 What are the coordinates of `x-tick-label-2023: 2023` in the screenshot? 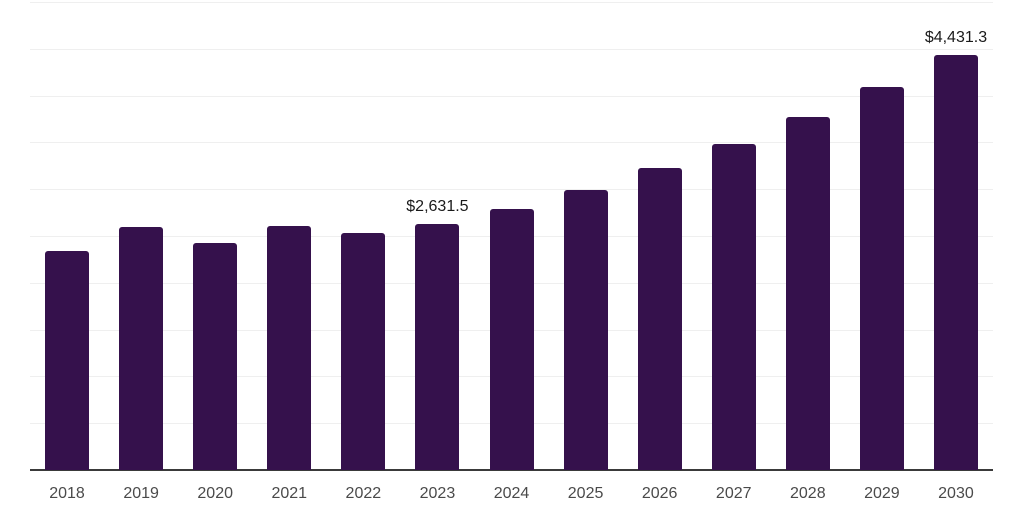 It's located at (437, 493).